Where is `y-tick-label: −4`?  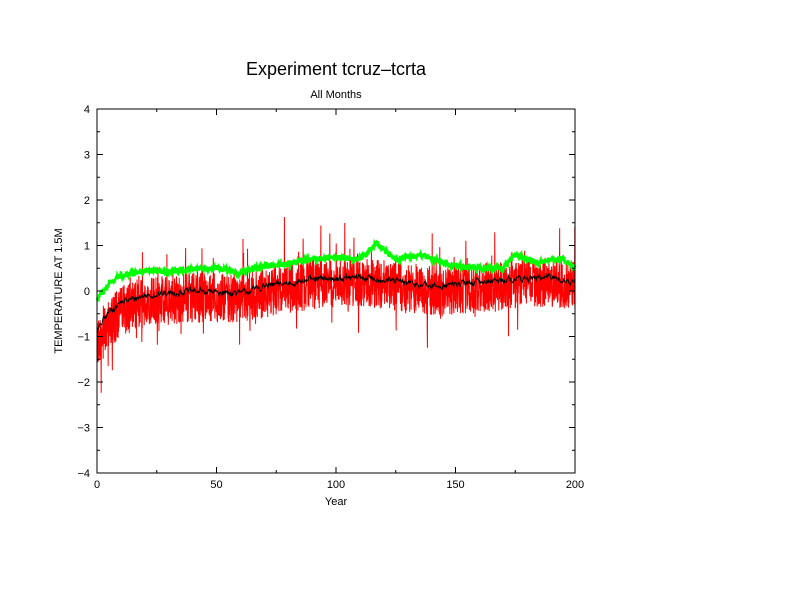
y-tick-label: −4 is located at coordinates (83, 474).